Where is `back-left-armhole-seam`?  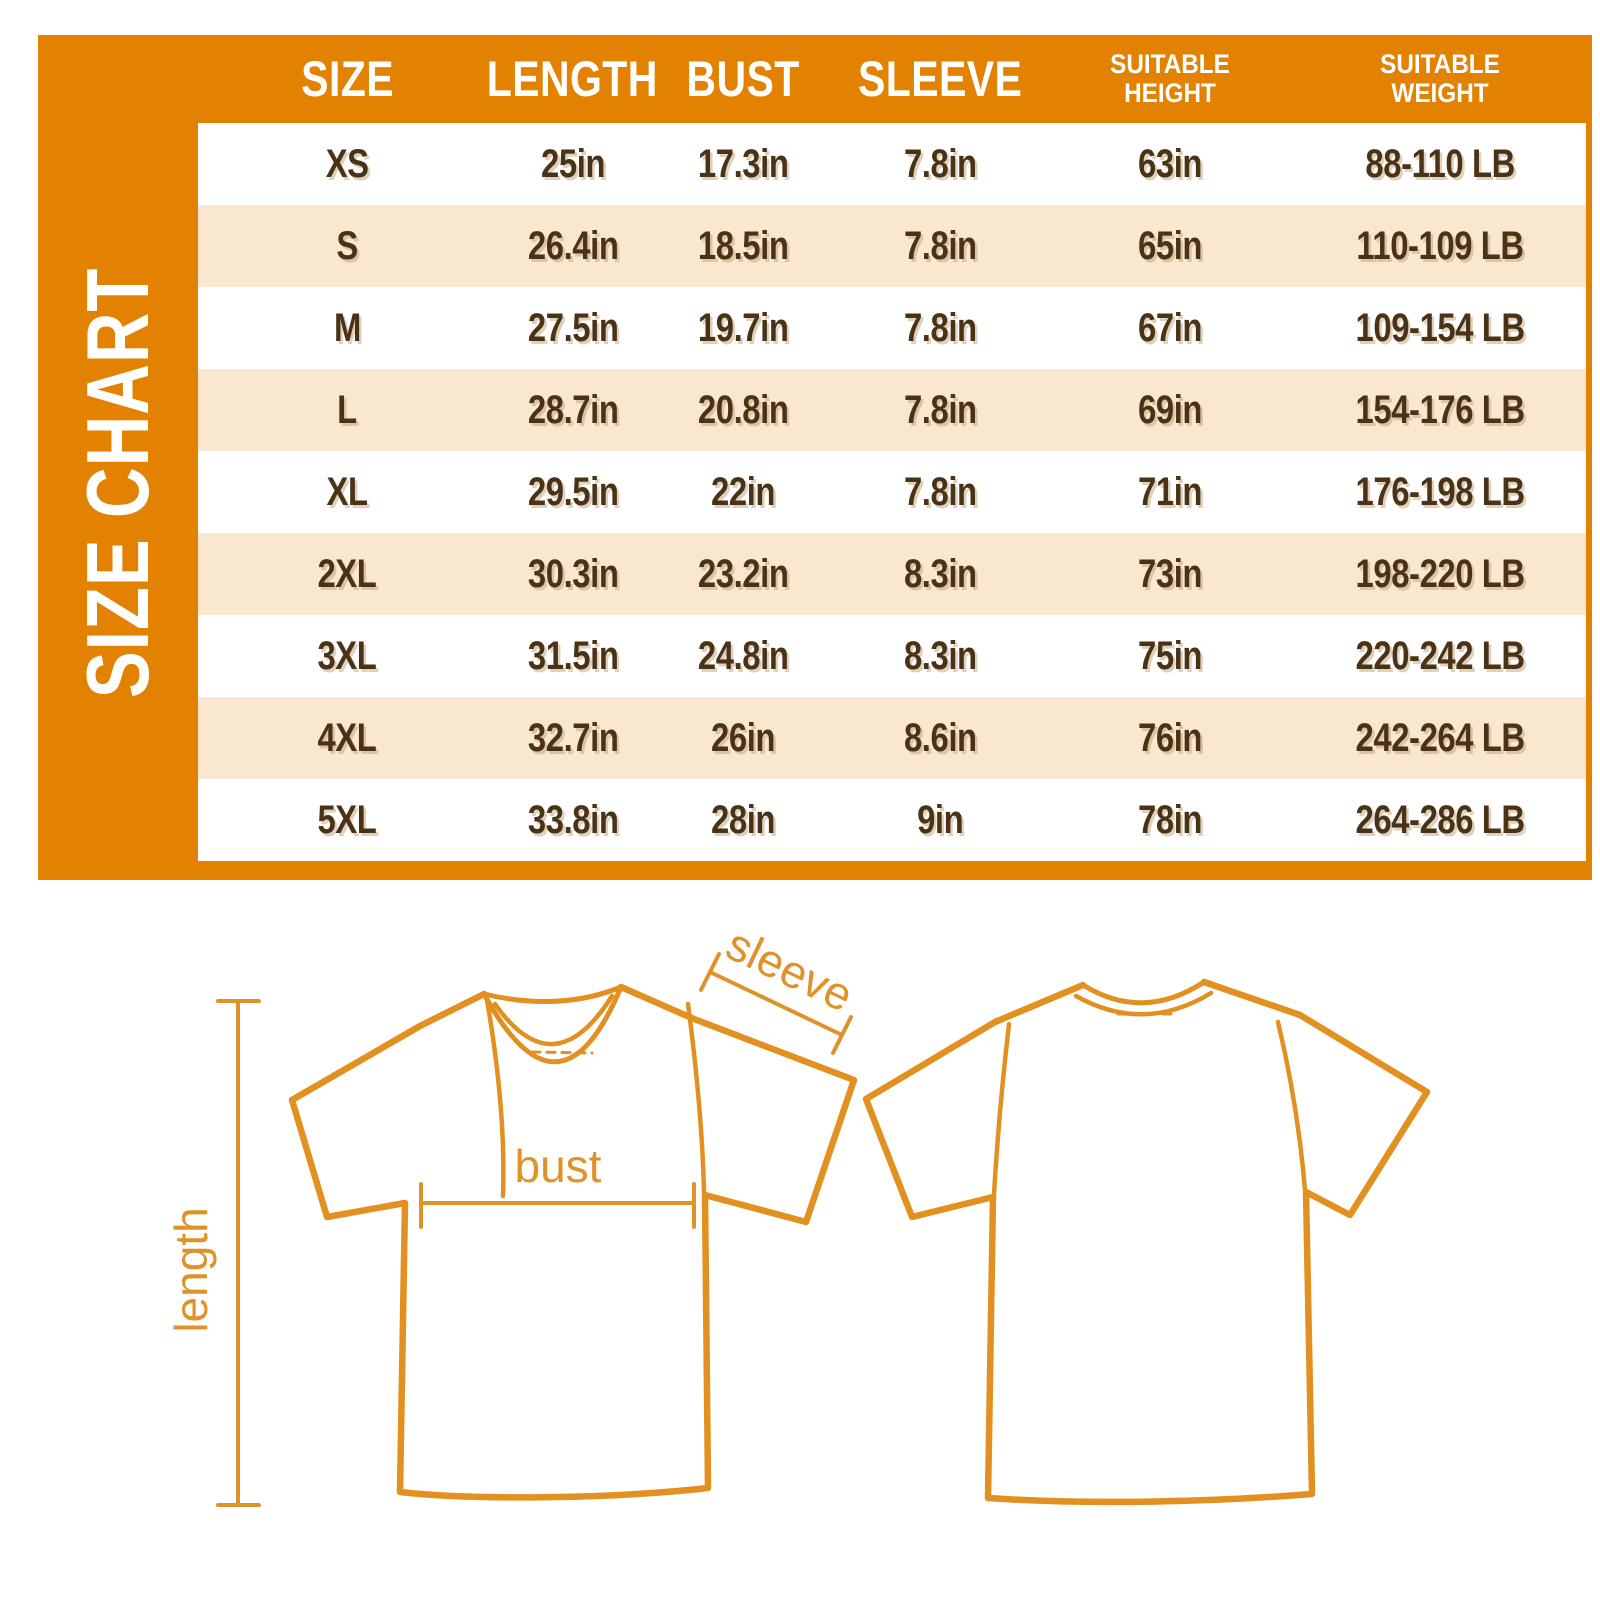 back-left-armhole-seam is located at coordinates (1001, 1109).